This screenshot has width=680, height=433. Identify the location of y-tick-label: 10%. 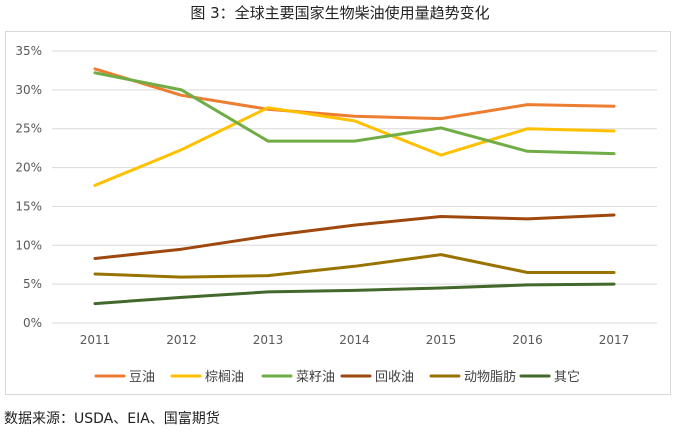
(28, 245).